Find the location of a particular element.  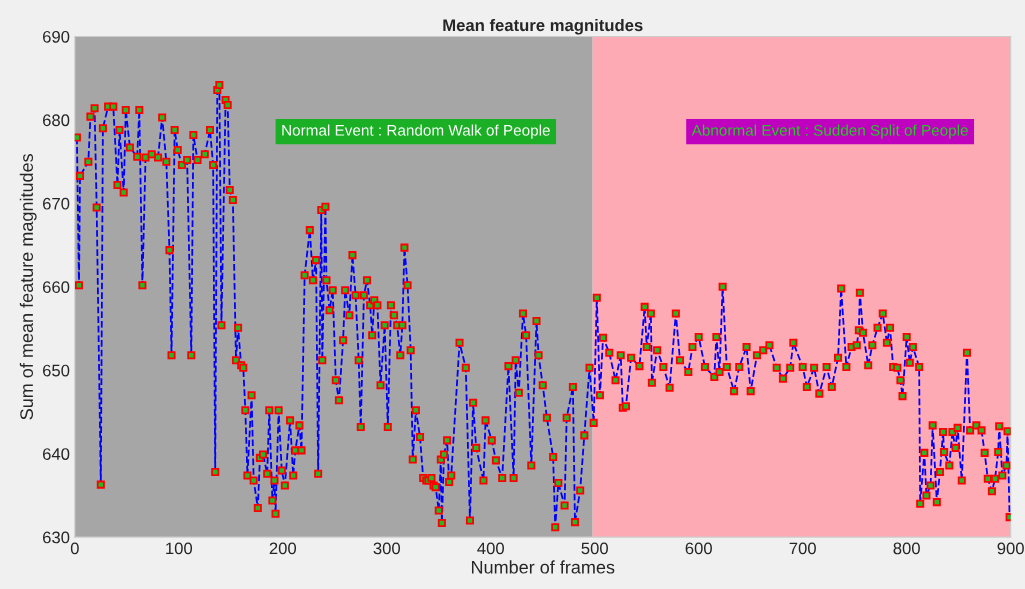

x-tick-label: 300 is located at coordinates (387, 548).